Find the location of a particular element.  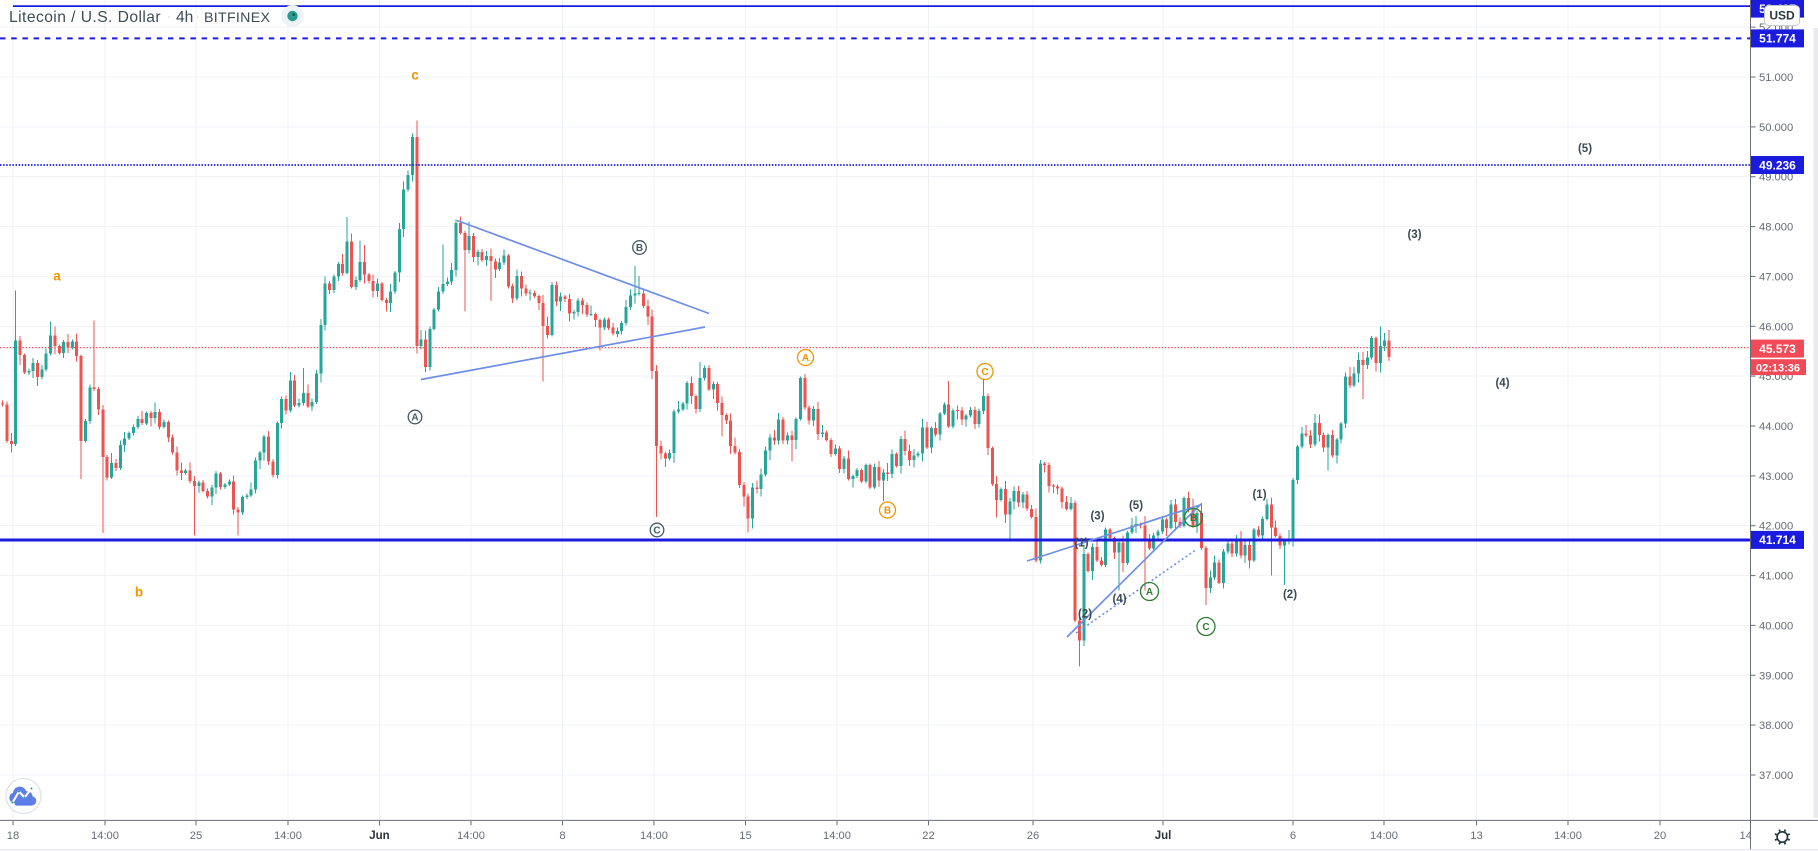

svg-text: 50.000 is located at coordinates (1776, 128).